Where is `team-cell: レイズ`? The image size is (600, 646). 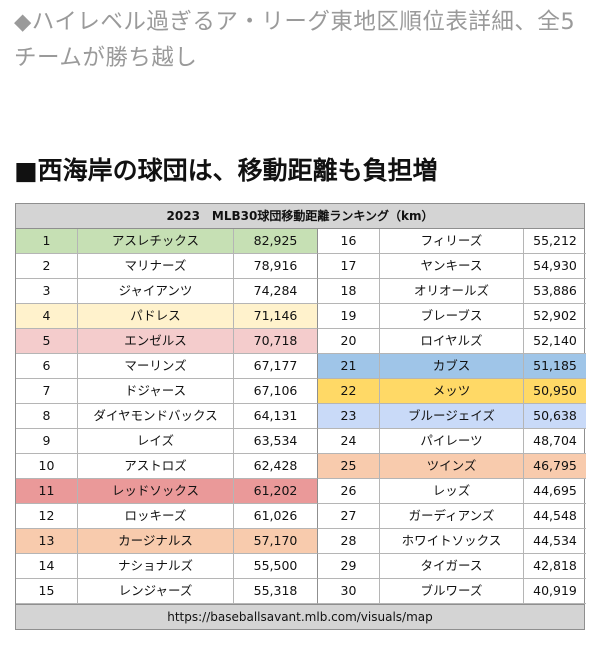
team-cell: レイズ is located at coordinates (156, 441).